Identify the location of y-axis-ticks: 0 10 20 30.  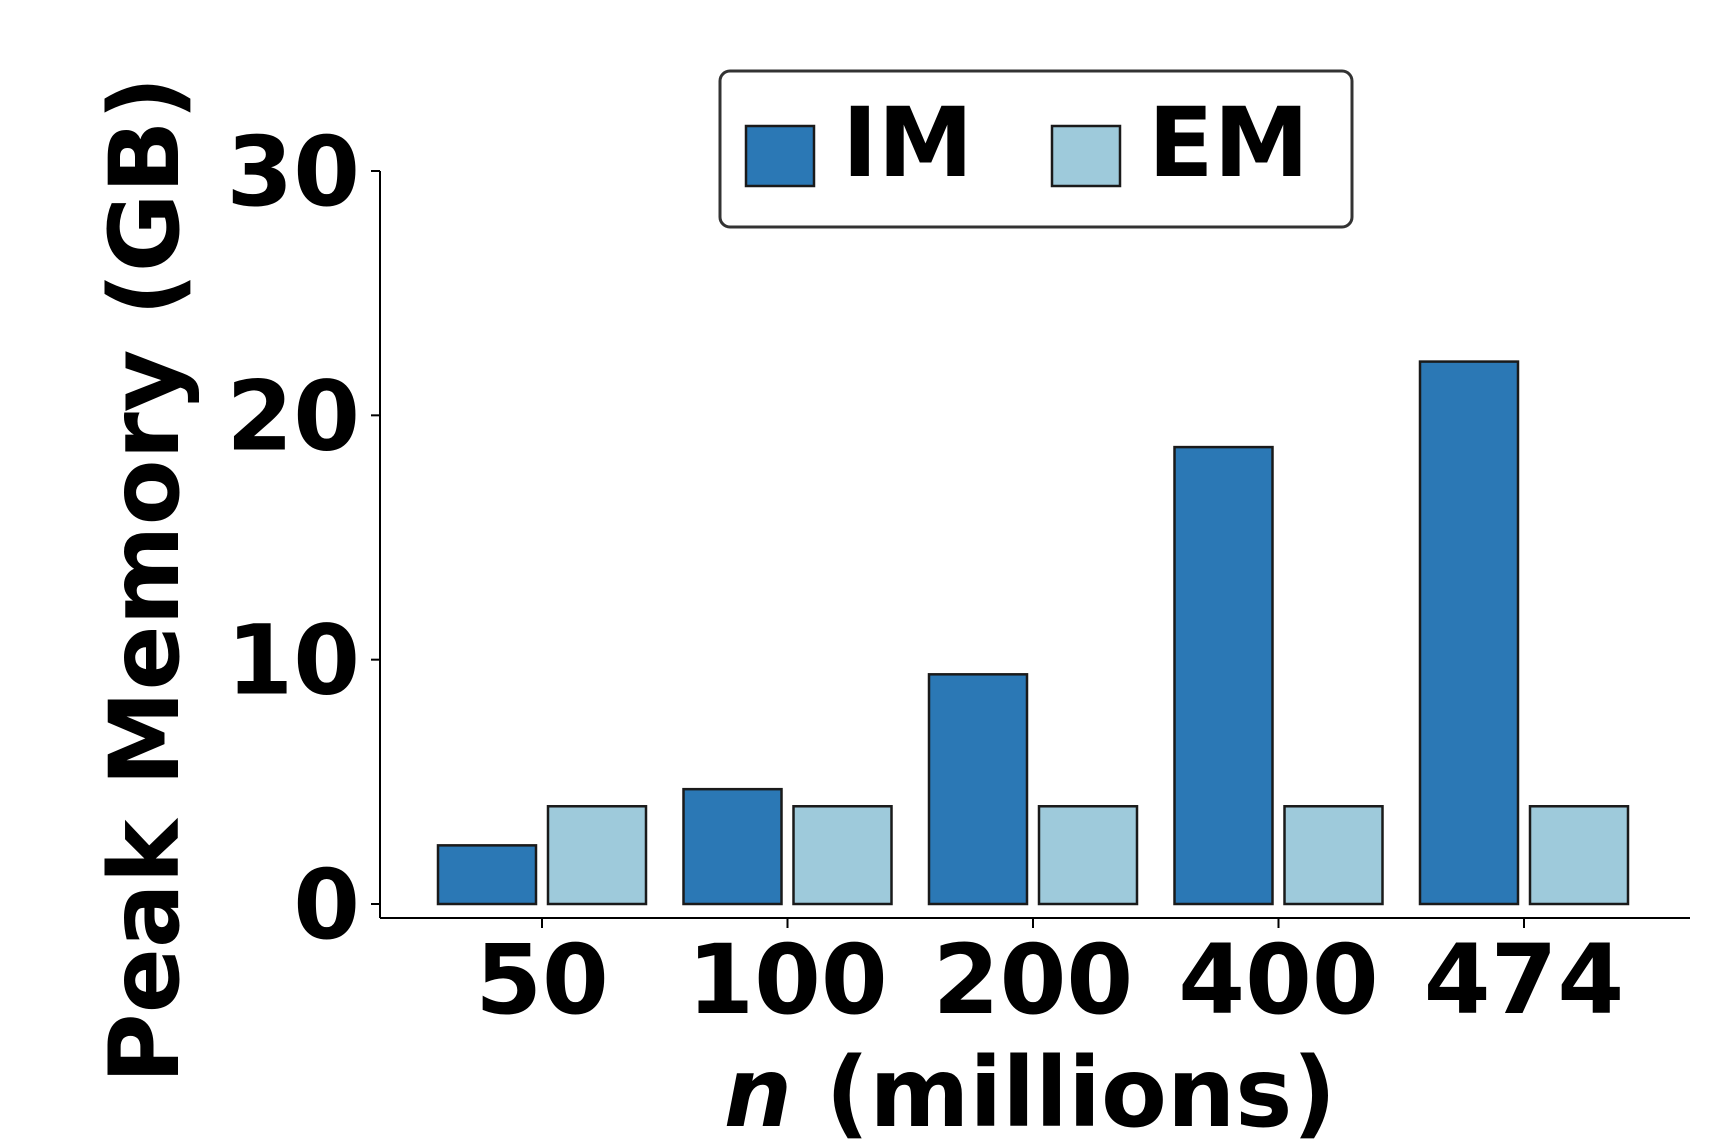
(303, 538).